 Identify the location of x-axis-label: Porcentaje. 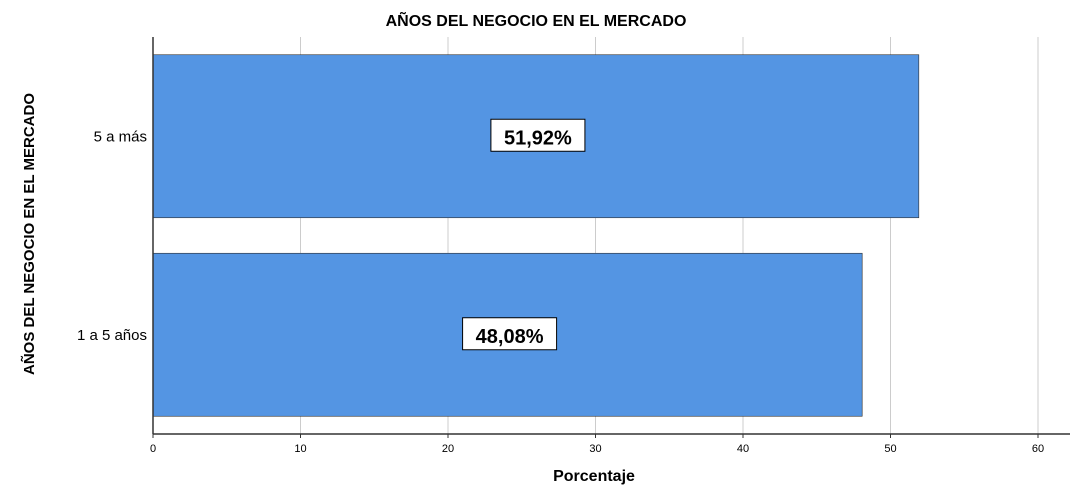
(594, 476).